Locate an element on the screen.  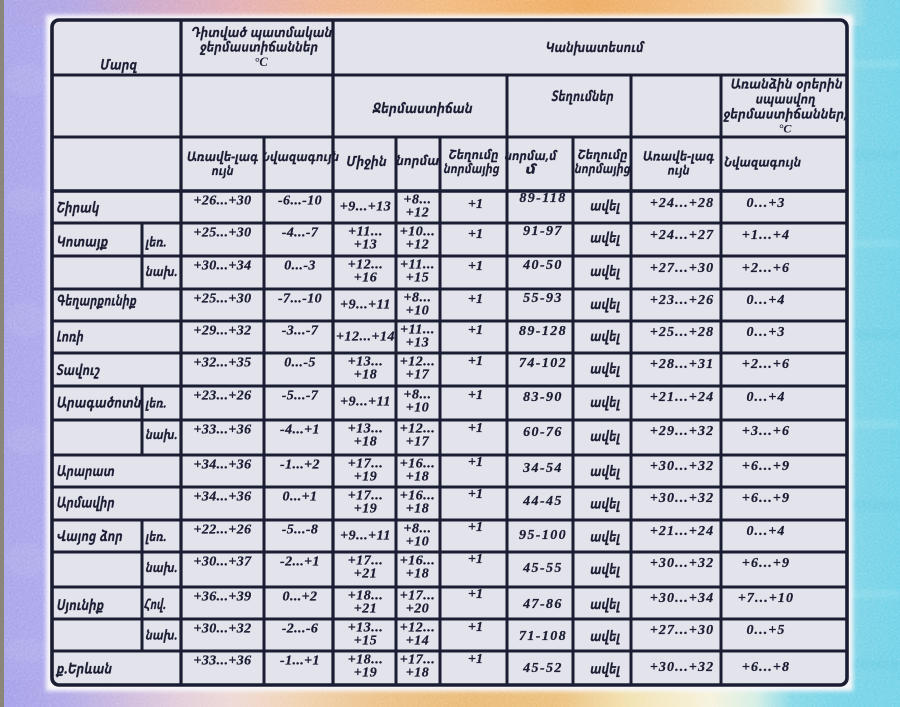
svg-text: 91-97 is located at coordinates (543, 231).